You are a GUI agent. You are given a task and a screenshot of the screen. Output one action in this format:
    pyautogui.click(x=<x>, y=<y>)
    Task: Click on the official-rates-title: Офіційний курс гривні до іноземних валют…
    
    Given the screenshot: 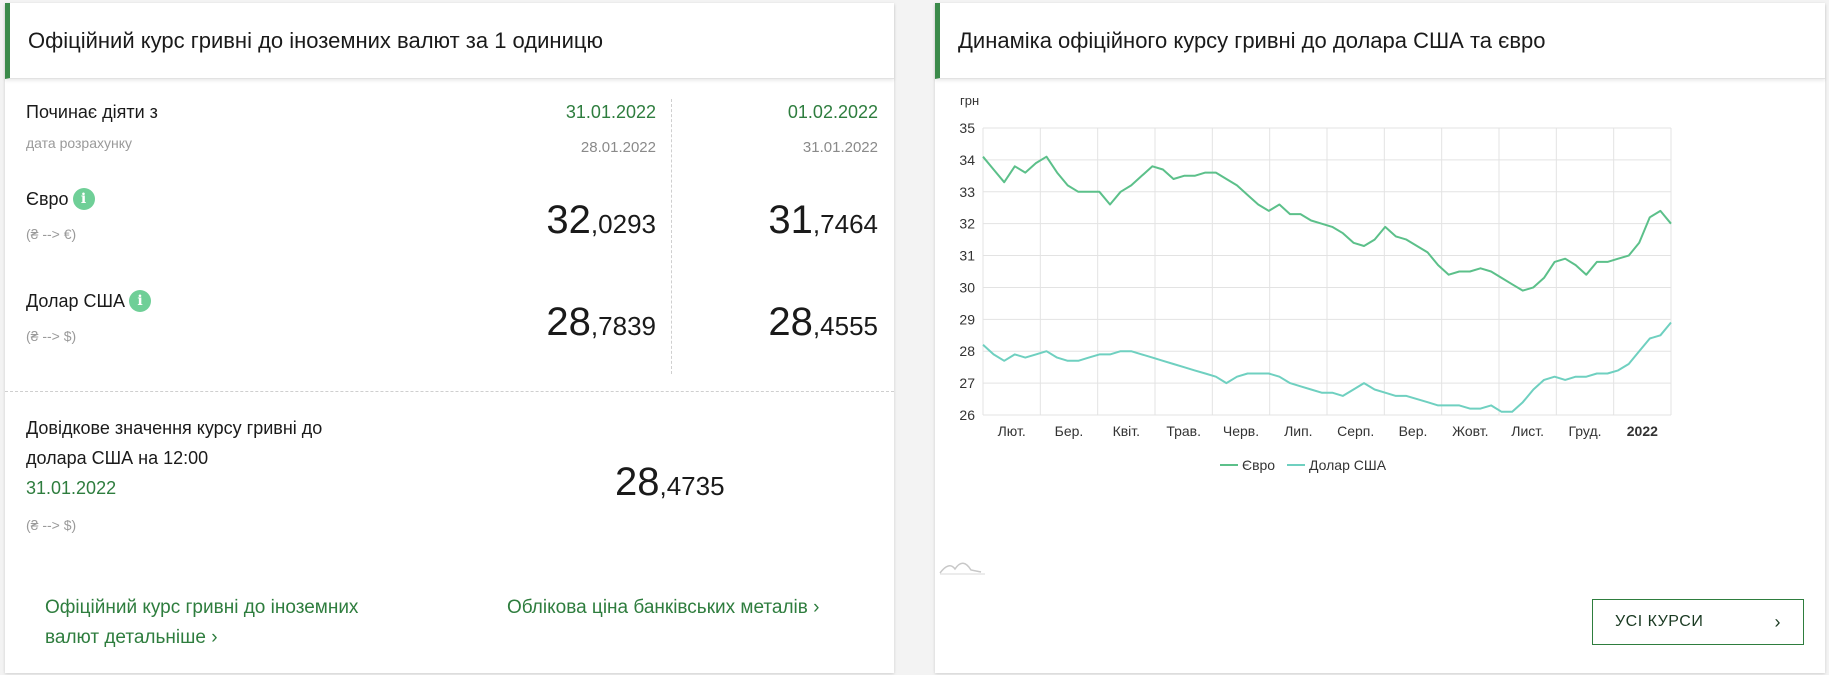 What is the action you would take?
    pyautogui.click(x=315, y=40)
    